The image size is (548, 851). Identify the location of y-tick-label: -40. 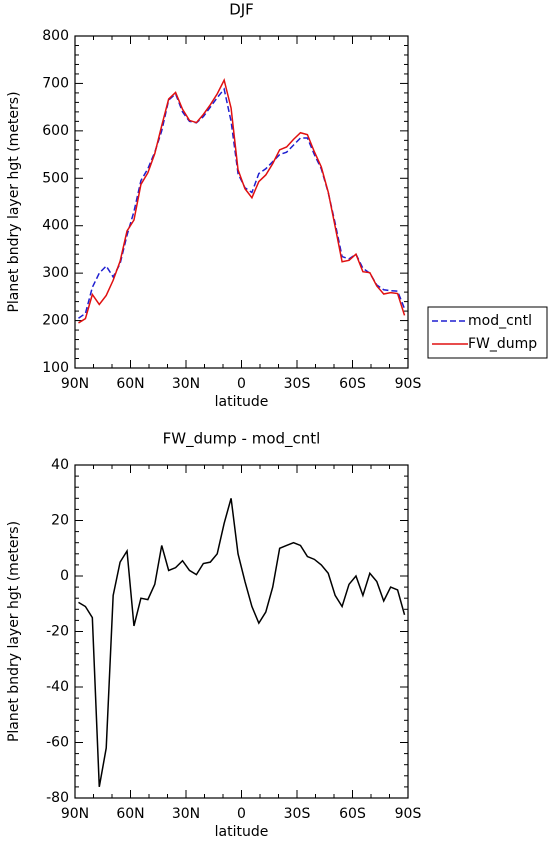
(57, 687).